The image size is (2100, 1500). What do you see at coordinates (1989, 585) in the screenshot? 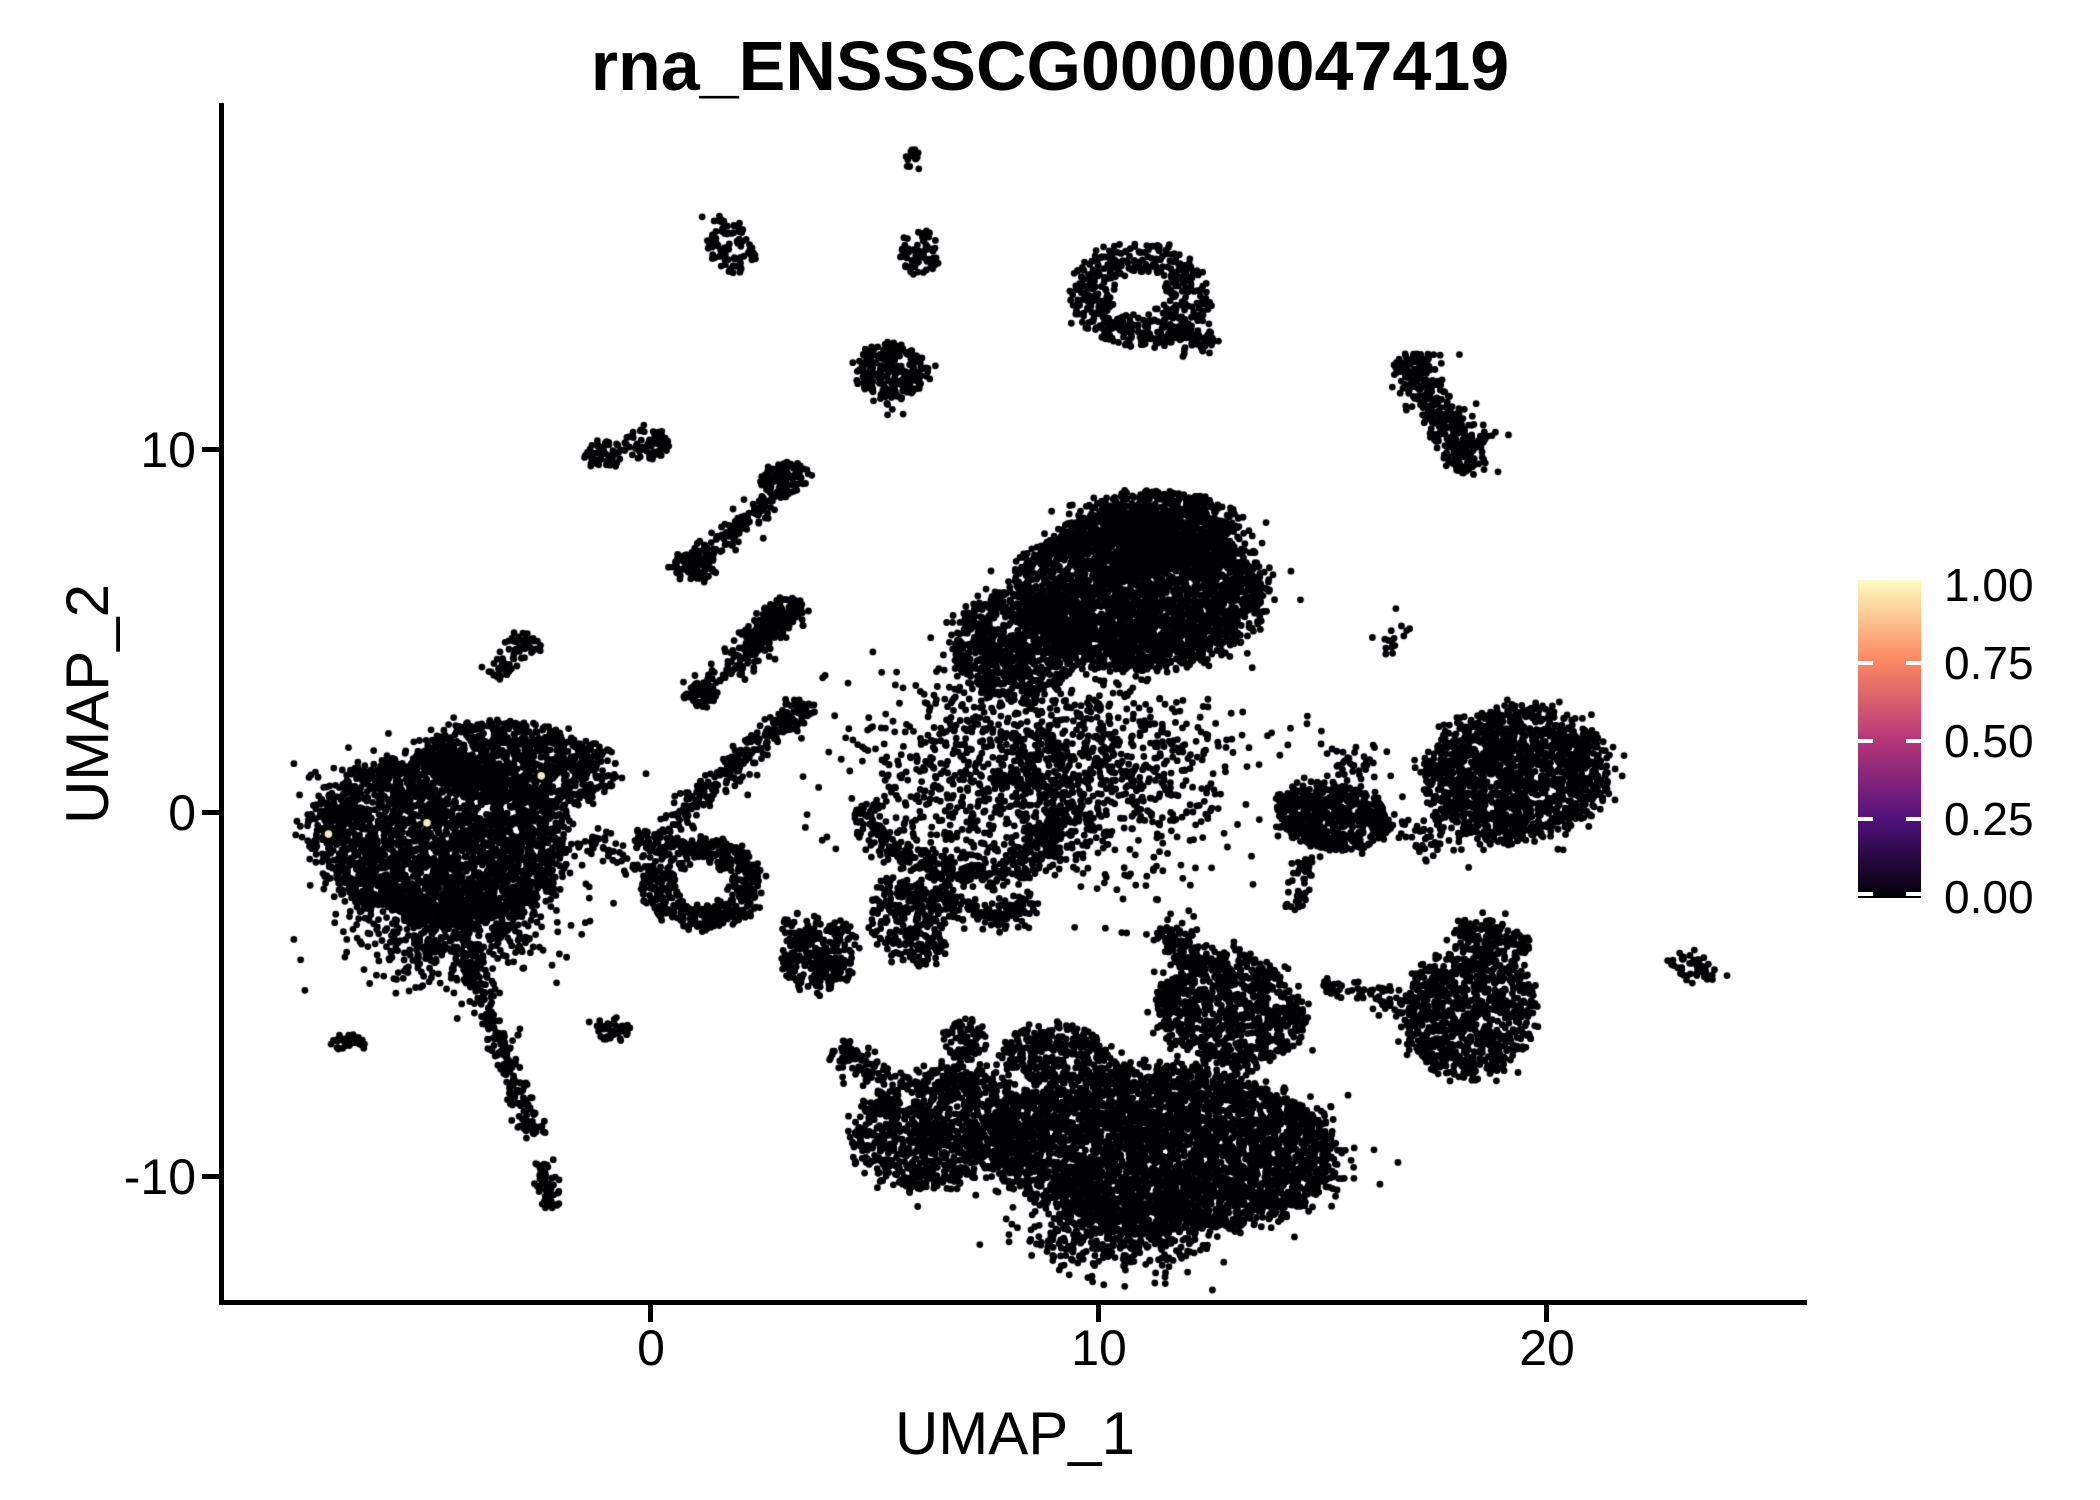
I see `legend-label-100: 1.00` at bounding box center [1989, 585].